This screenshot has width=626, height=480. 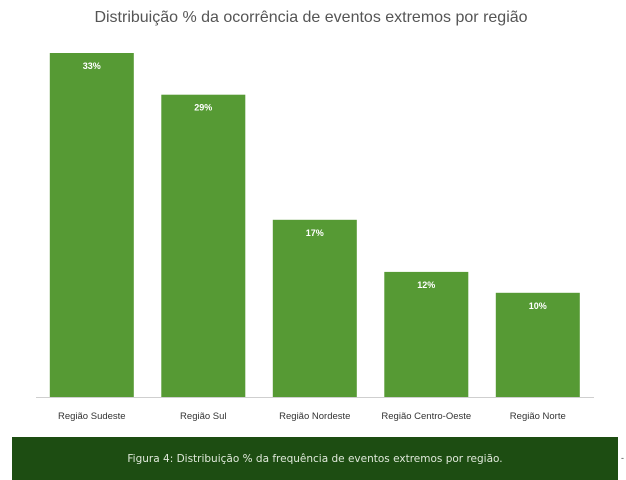 I want to click on x-tick-label: Região Nordeste, so click(x=314, y=416).